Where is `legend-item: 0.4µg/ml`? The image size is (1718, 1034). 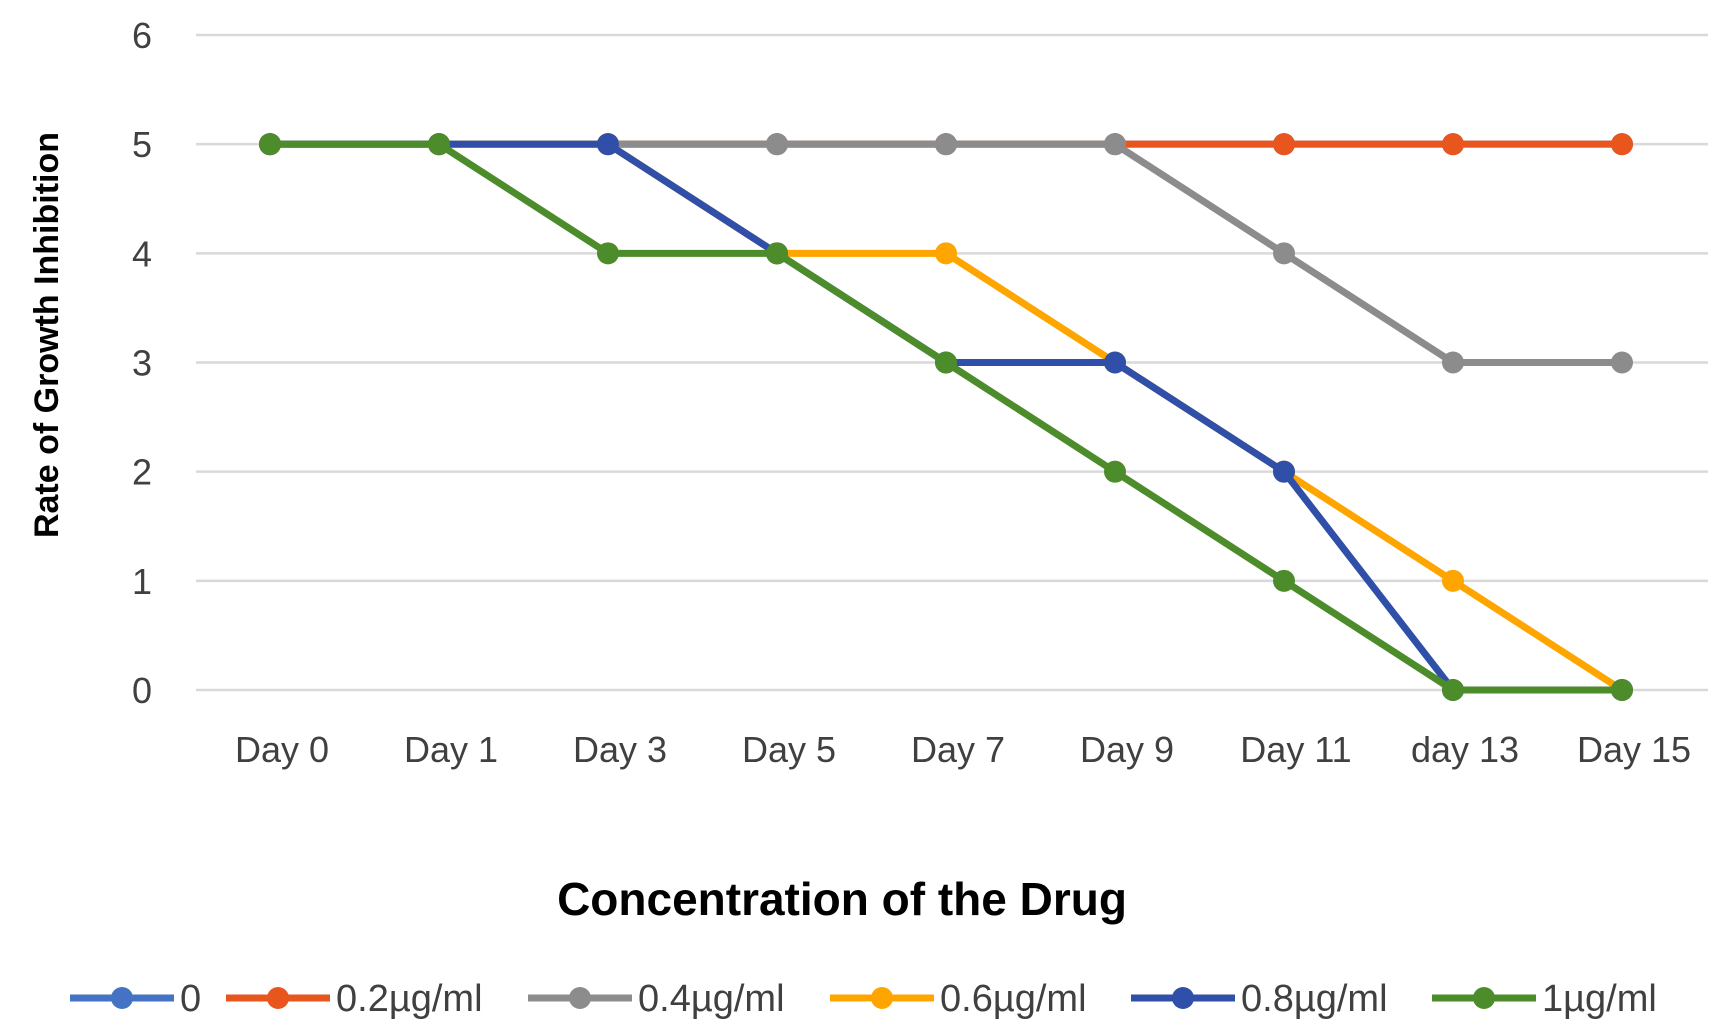 legend-item: 0.4µg/ml is located at coordinates (656, 999).